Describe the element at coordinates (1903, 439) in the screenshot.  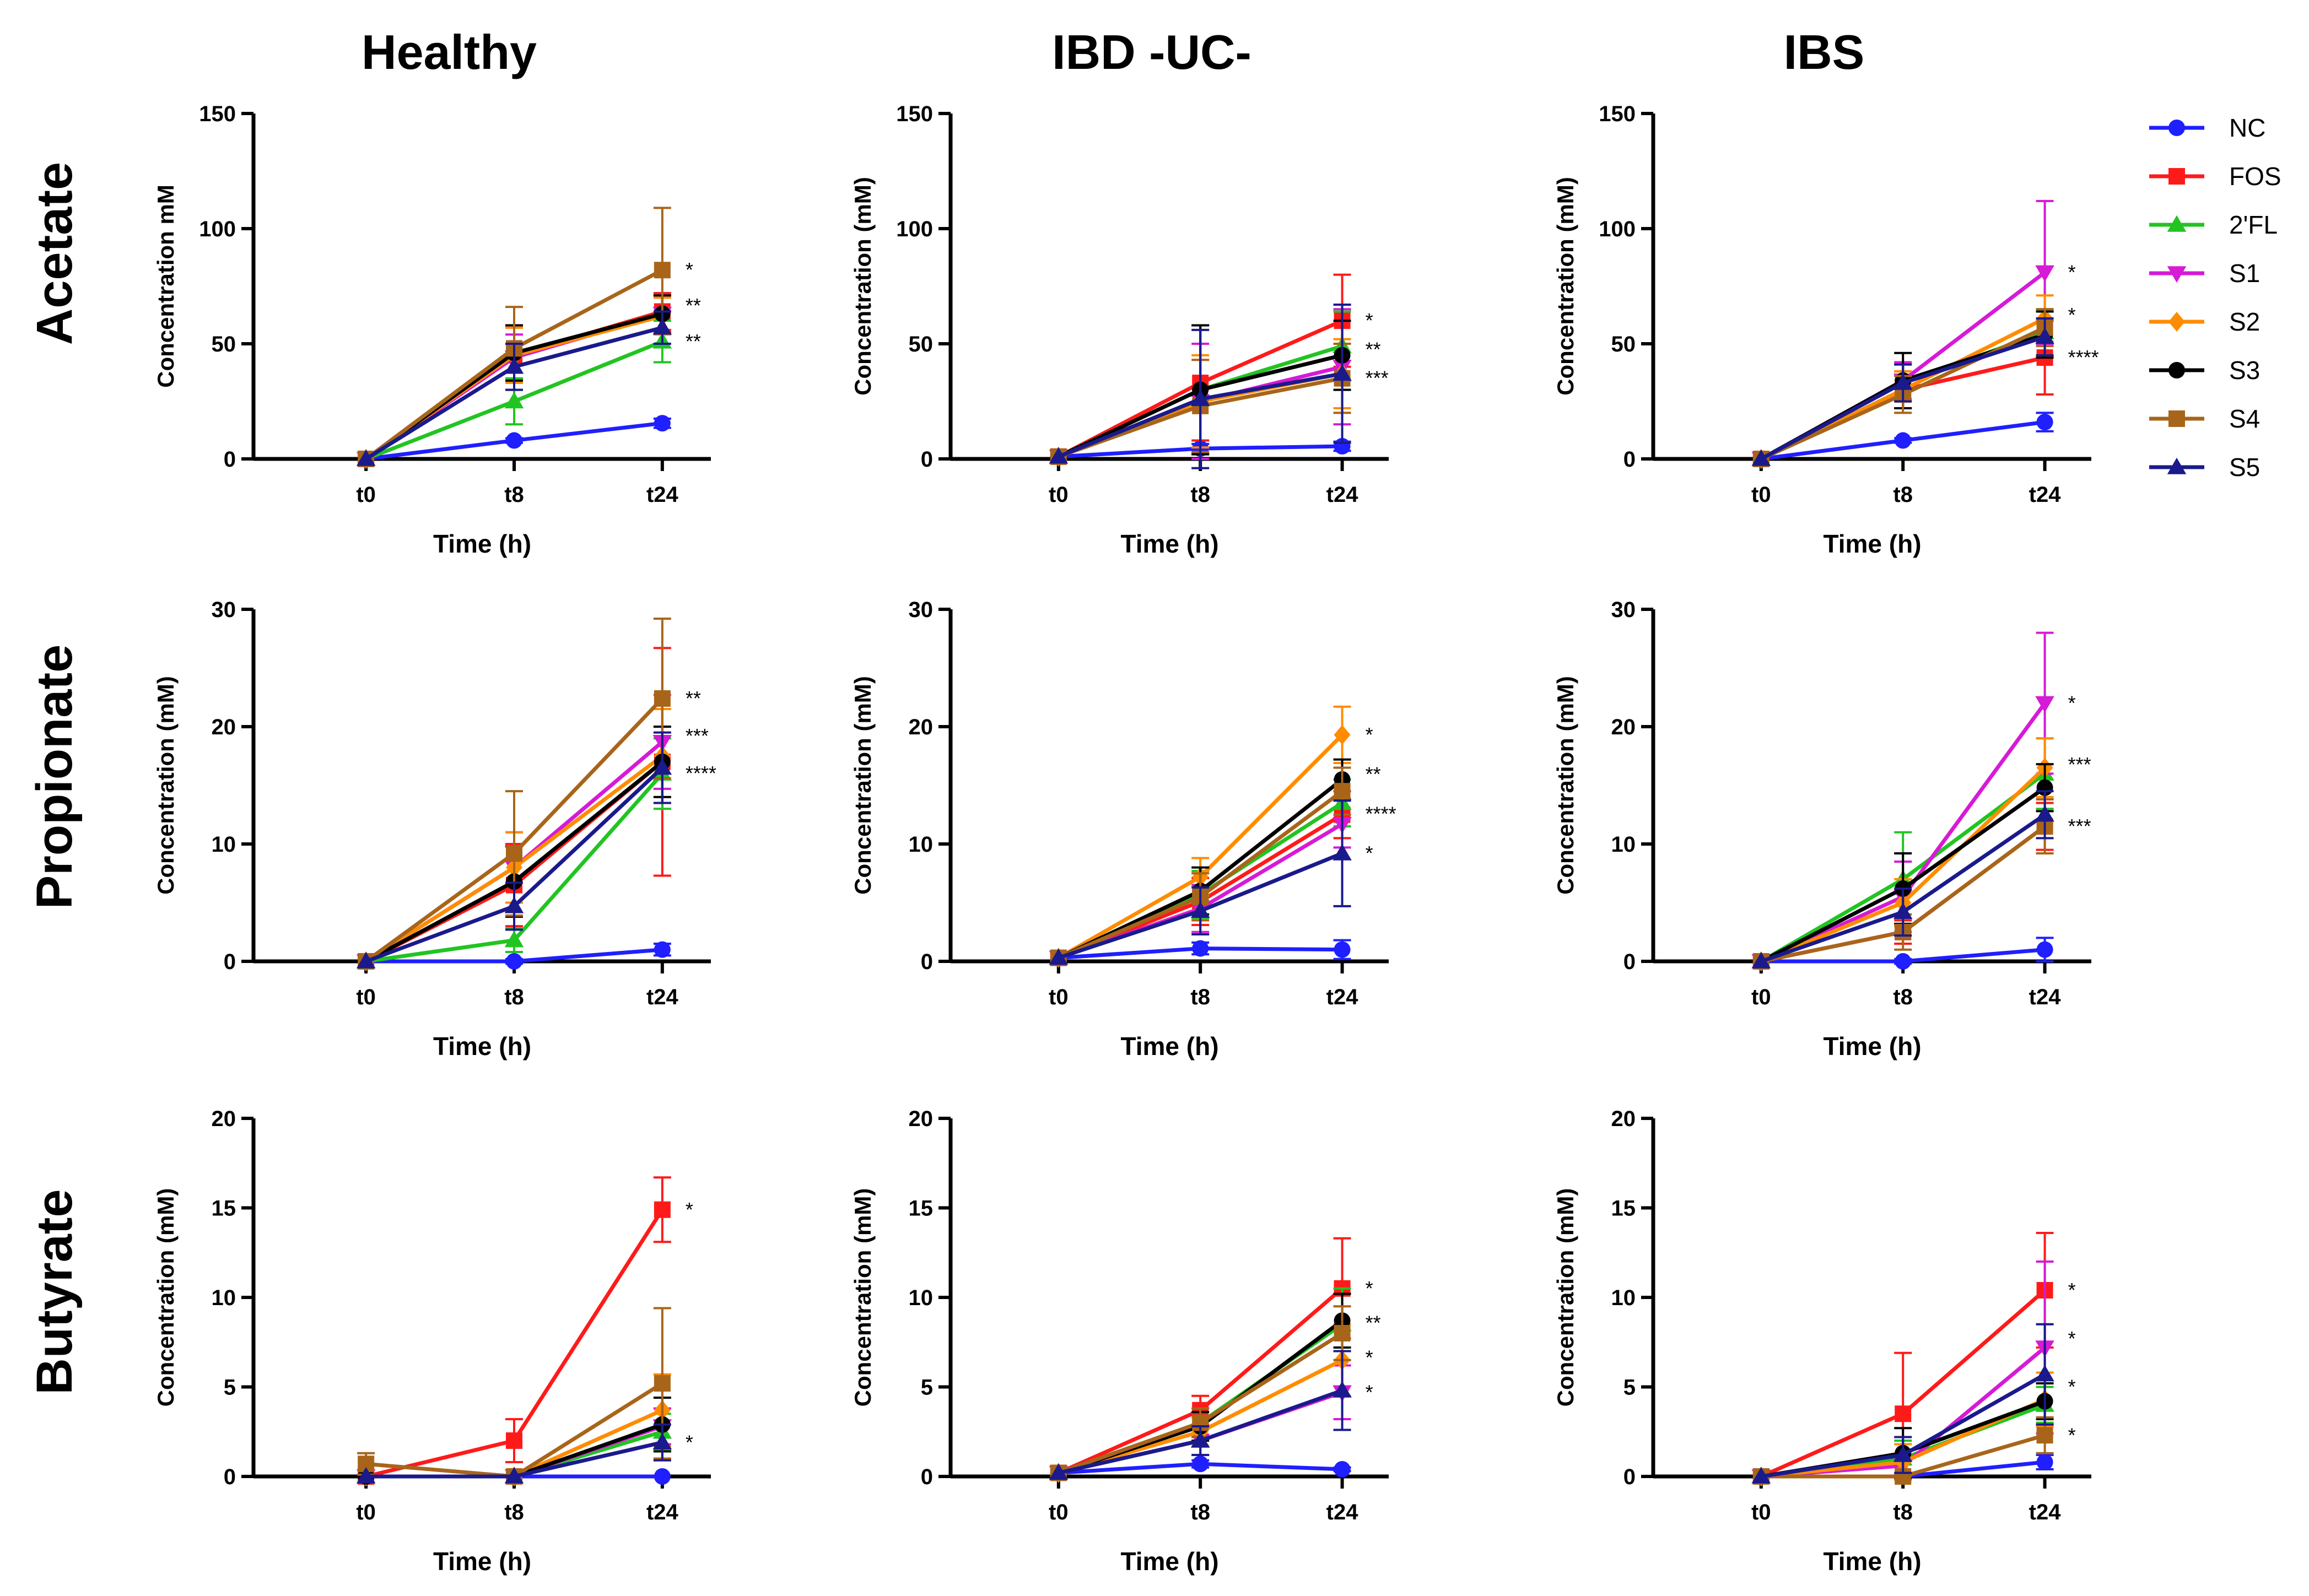
I see `series-nc` at that location.